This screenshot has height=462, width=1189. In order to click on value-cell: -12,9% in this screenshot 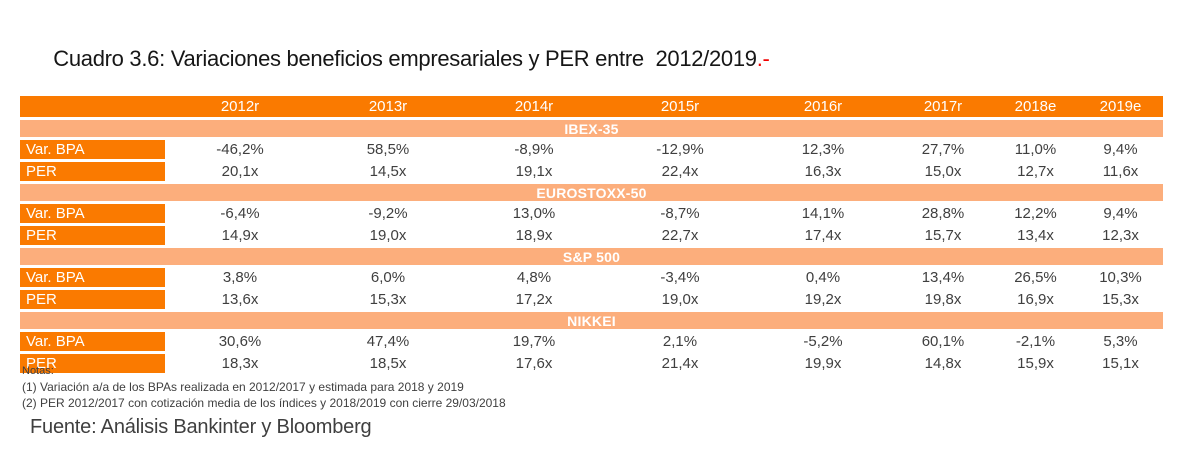, I will do `click(680, 149)`.